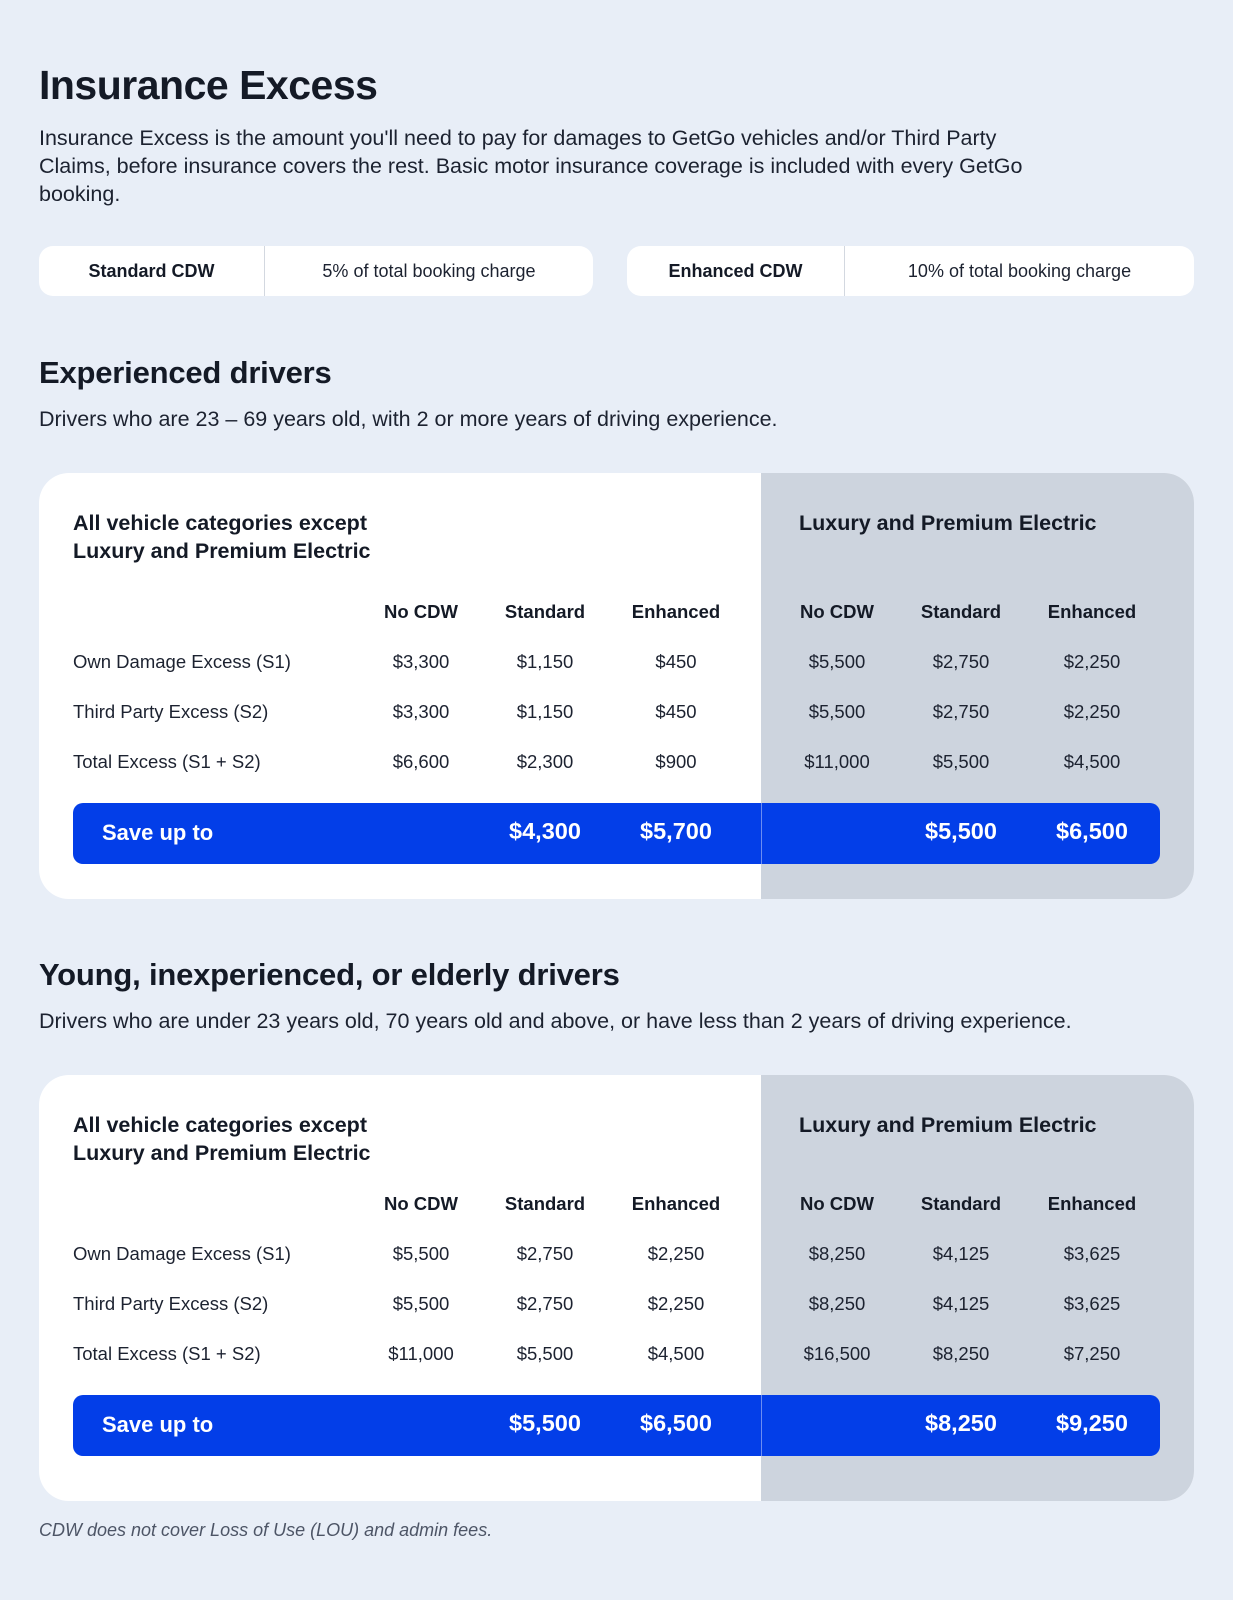 Image resolution: width=1233 pixels, height=1600 pixels. I want to click on enhanced-cdw-name: Enhanced CDW, so click(736, 271).